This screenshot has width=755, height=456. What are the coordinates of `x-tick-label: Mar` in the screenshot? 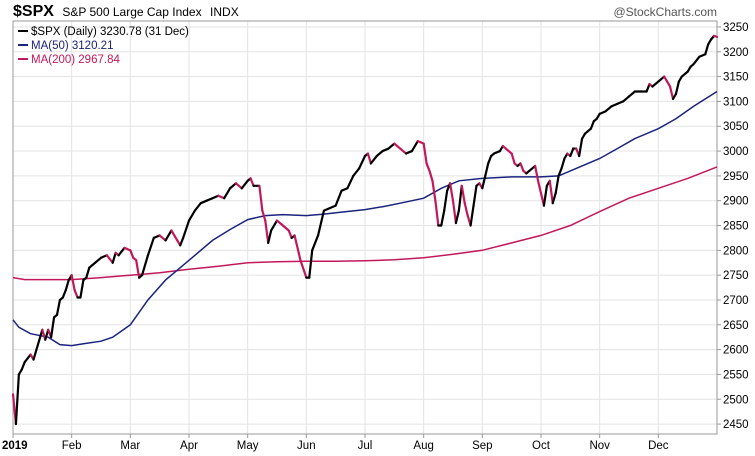 It's located at (130, 446).